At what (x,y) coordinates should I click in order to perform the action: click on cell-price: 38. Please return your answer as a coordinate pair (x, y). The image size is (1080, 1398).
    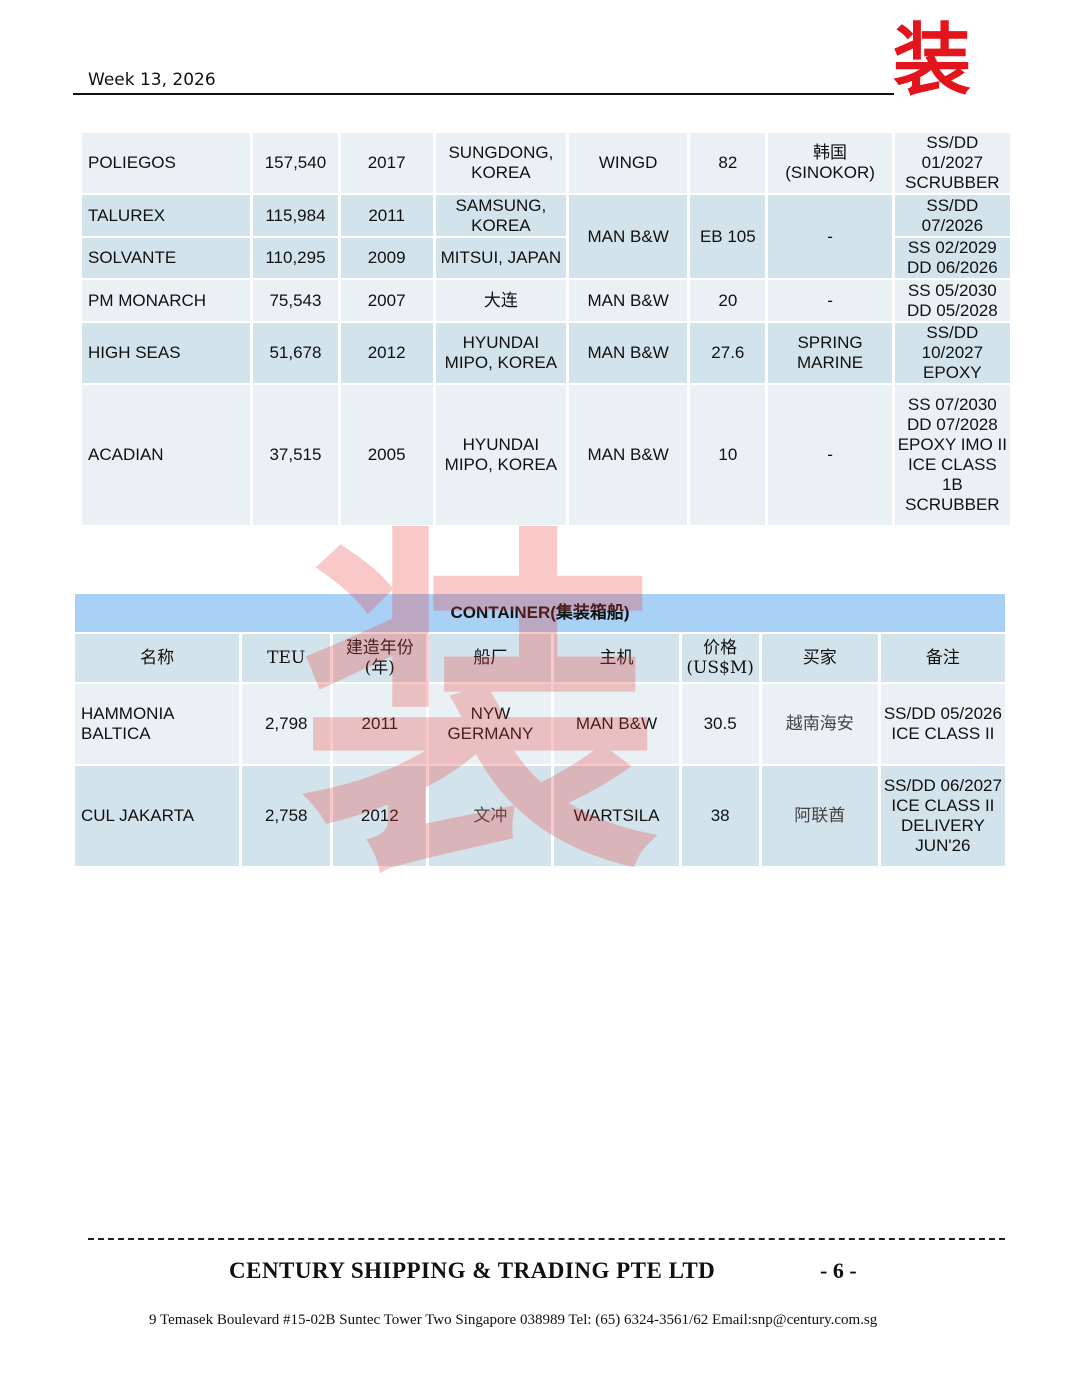
    Looking at the image, I should click on (720, 816).